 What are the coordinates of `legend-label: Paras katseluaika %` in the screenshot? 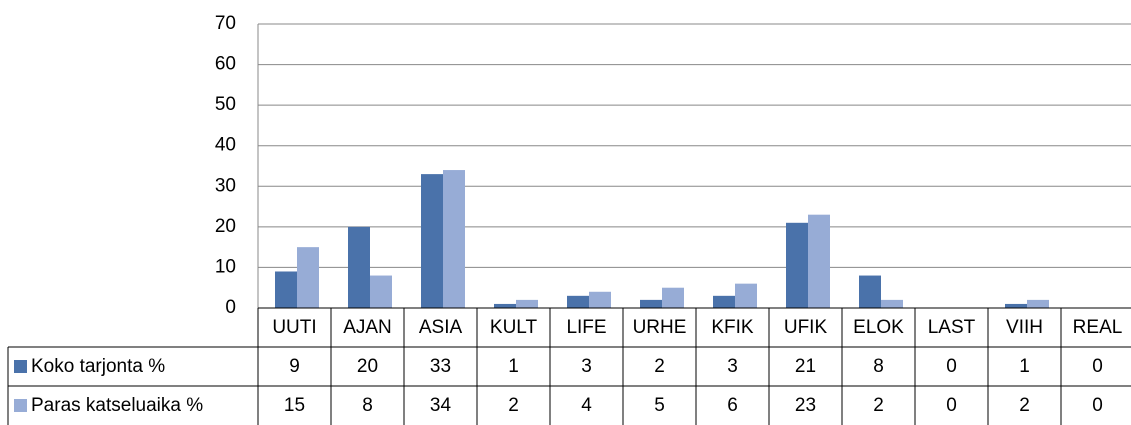 It's located at (117, 405).